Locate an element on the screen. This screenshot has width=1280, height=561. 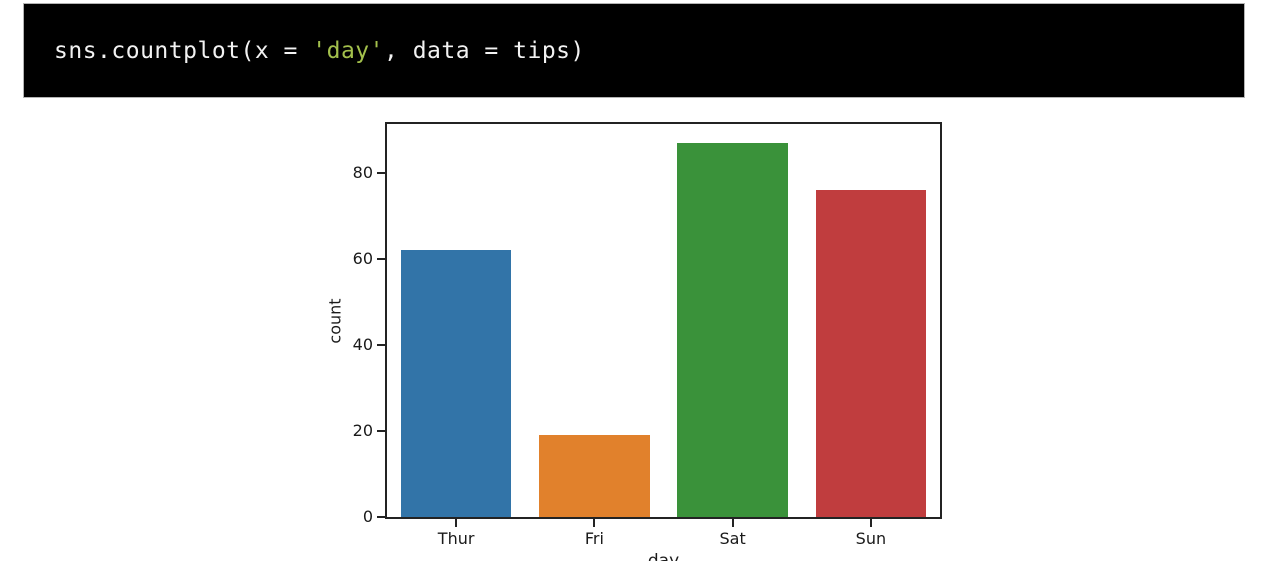
y-tick-label-80: 80 is located at coordinates (362, 172).